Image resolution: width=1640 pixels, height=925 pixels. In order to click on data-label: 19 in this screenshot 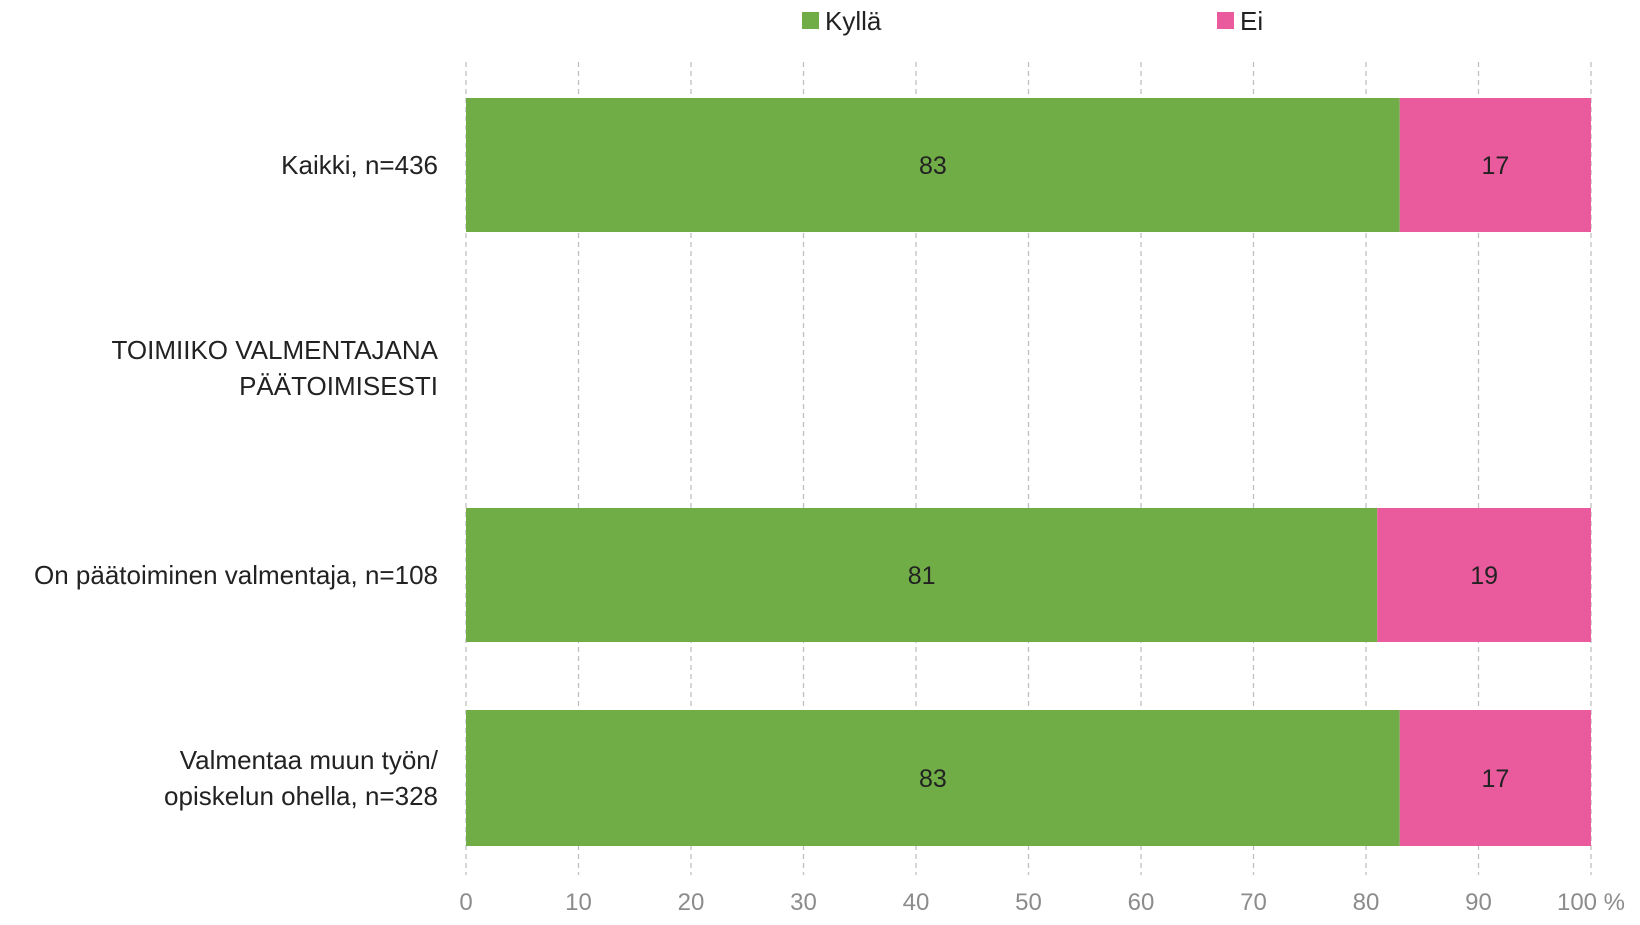, I will do `click(1484, 576)`.